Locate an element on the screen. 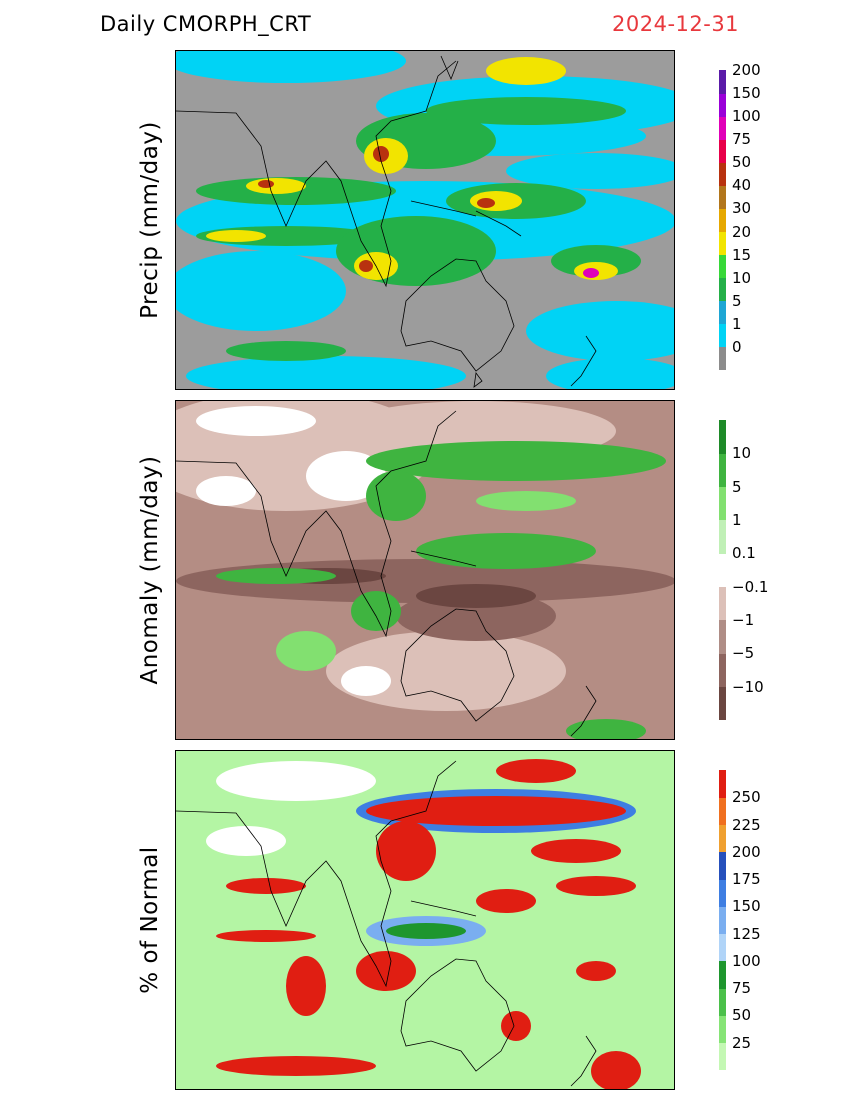 The image size is (850, 1100). colorbar-tick-label: 25 is located at coordinates (742, 1042).